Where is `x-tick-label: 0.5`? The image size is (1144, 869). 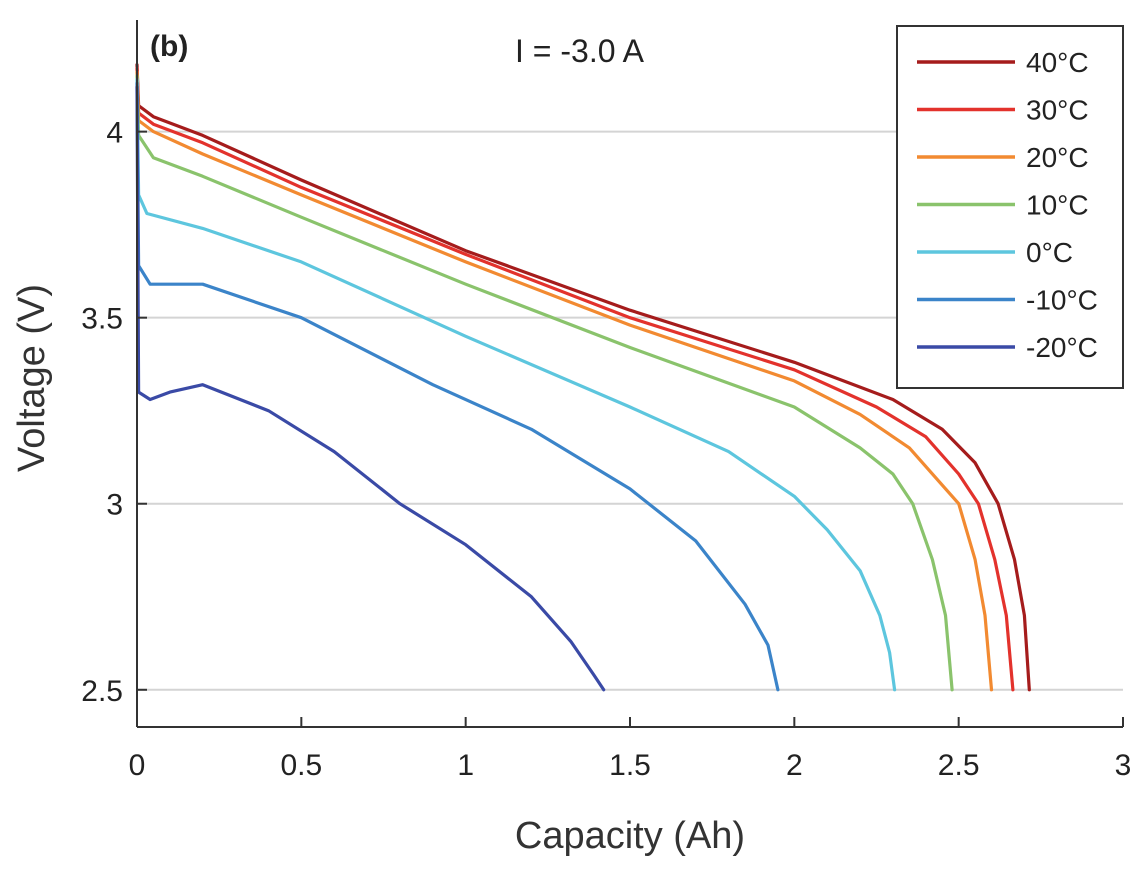 x-tick-label: 0.5 is located at coordinates (301, 765).